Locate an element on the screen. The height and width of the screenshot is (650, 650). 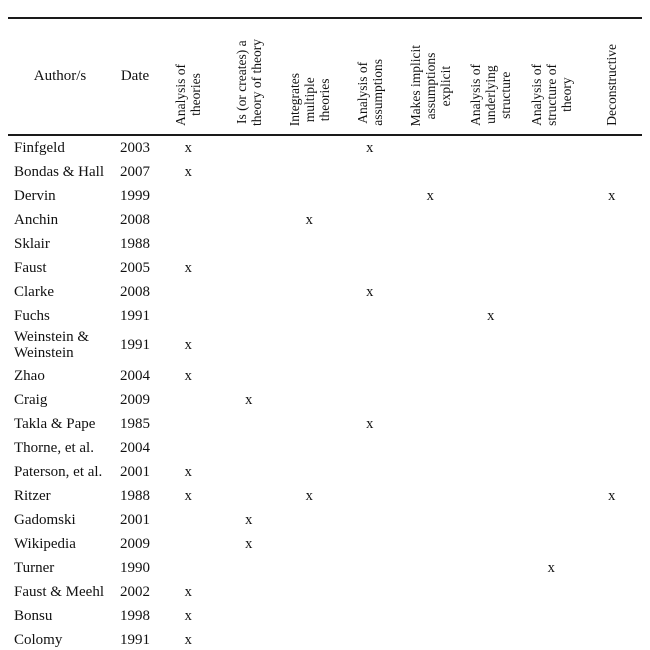
table-row: Fuchs 1991 x is located at coordinates (325, 316).